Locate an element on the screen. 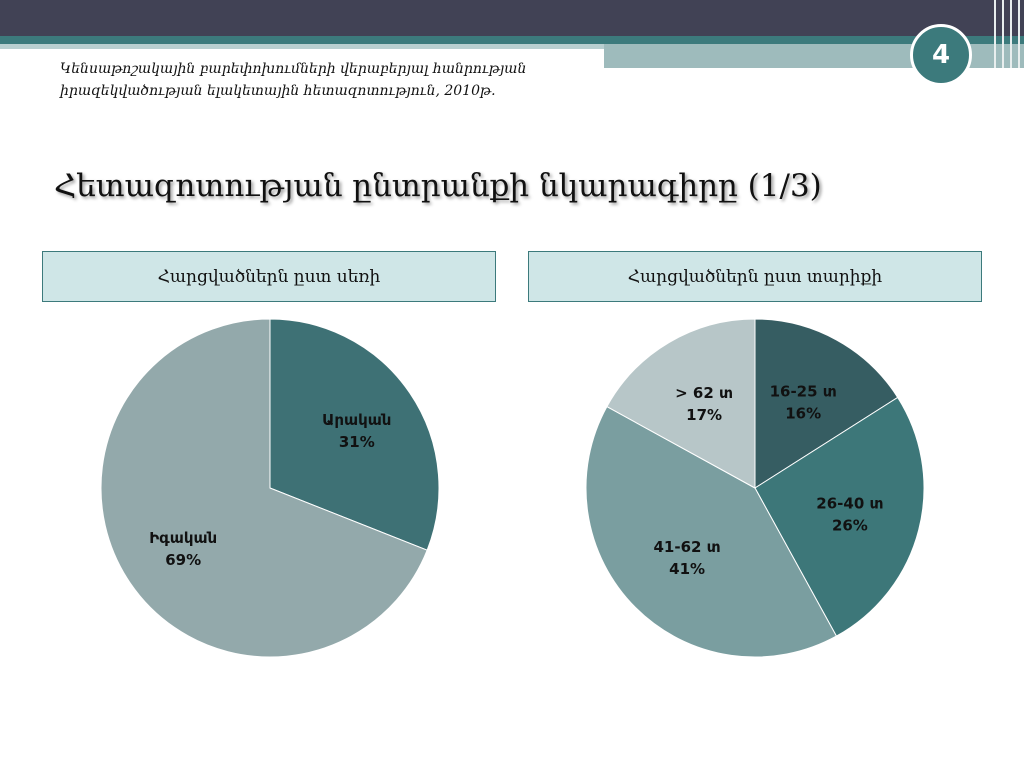 The width and height of the screenshot is (1024, 768). page-number: 4 is located at coordinates (941, 55).